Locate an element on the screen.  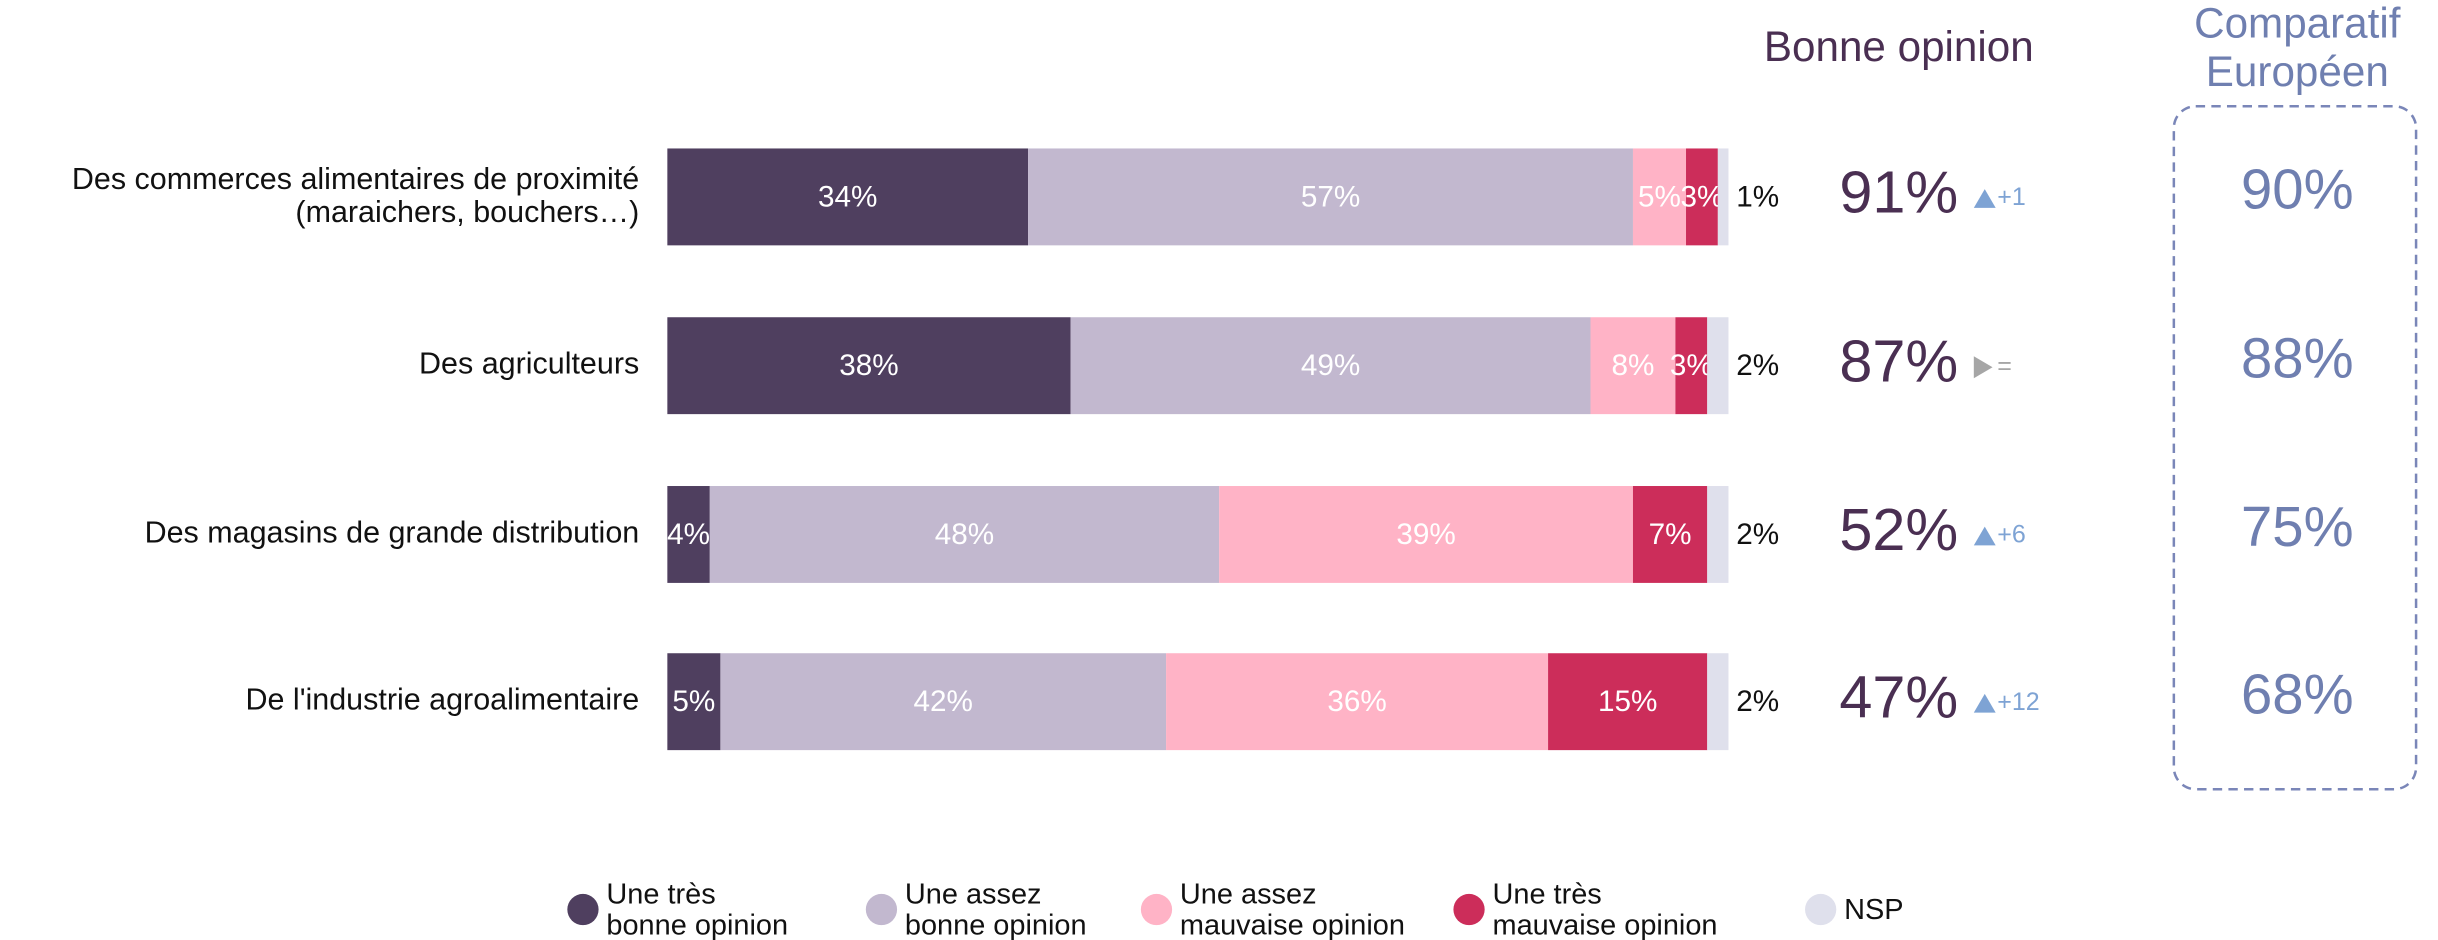
legend-label: Une assez mauvaise opinion is located at coordinates (1292, 908).